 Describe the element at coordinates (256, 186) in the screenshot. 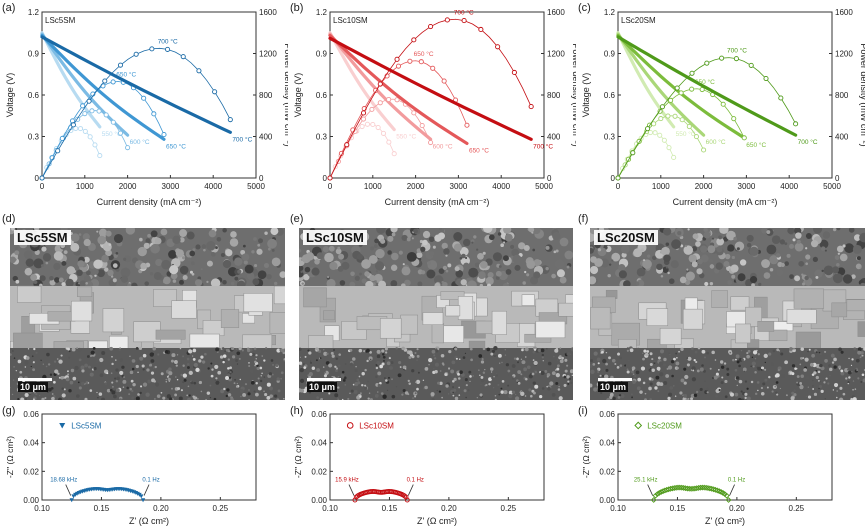

I see `x-tick-label: 5000` at that location.